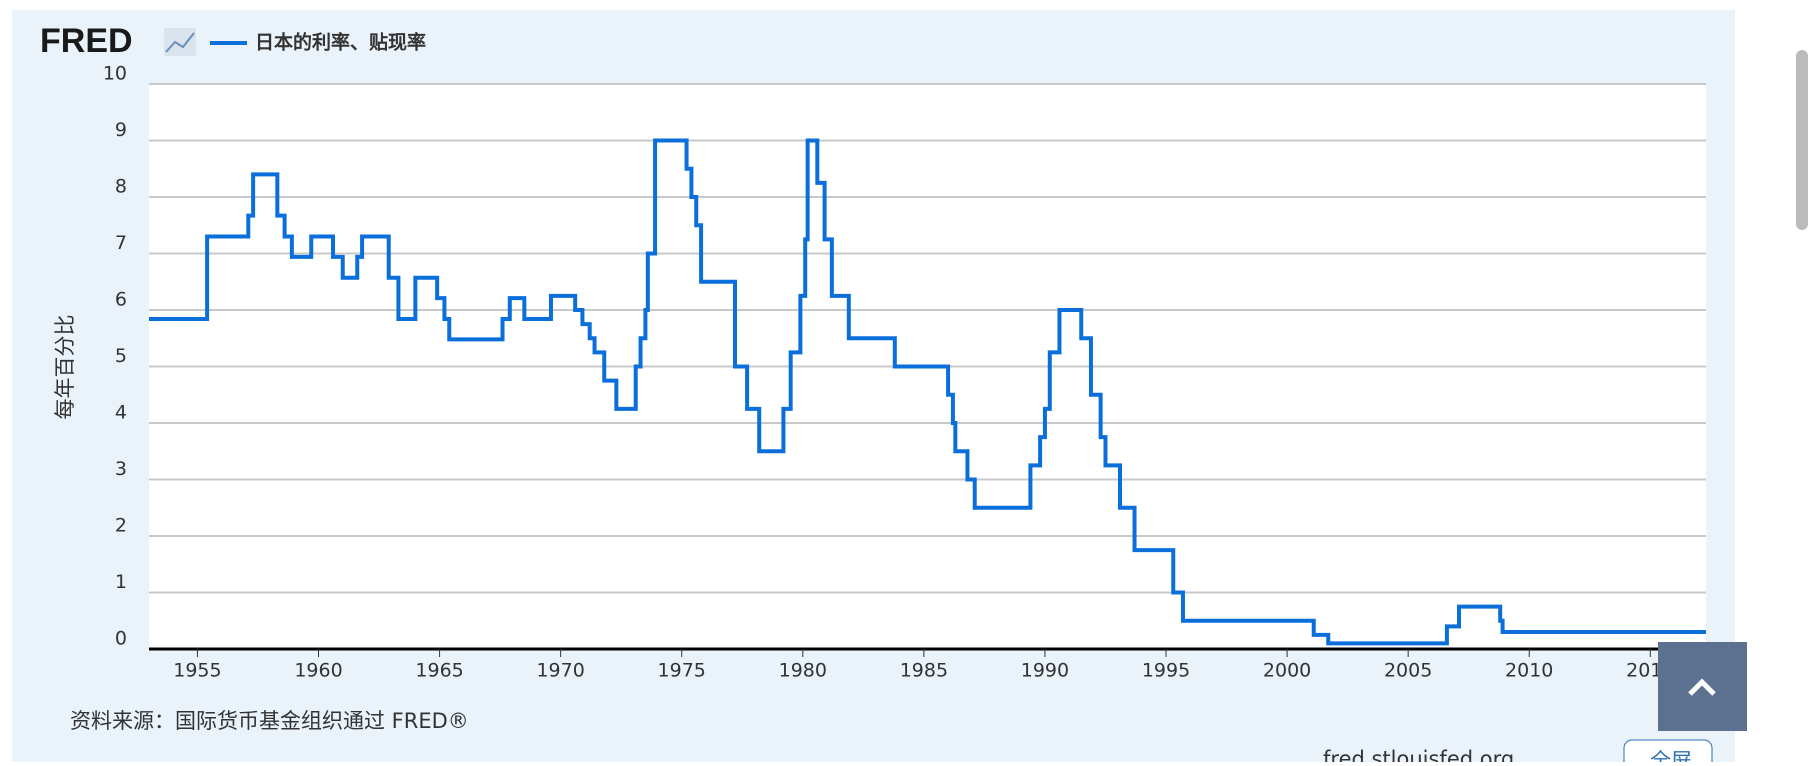 The height and width of the screenshot is (766, 1811). I want to click on x-tick-label: 1980, so click(803, 671).